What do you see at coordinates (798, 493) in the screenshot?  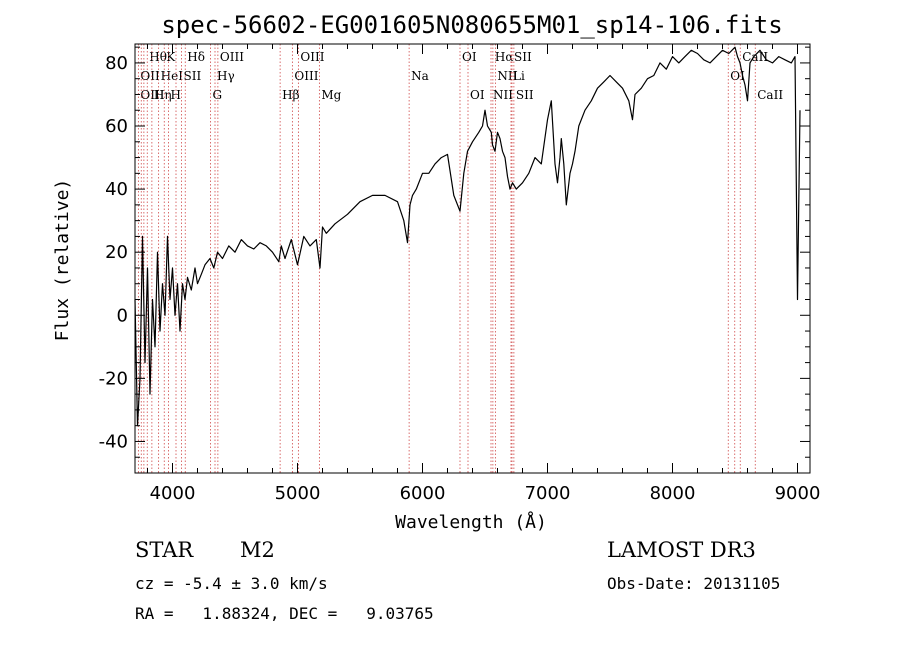 I see `x-tick-label: 9000` at bounding box center [798, 493].